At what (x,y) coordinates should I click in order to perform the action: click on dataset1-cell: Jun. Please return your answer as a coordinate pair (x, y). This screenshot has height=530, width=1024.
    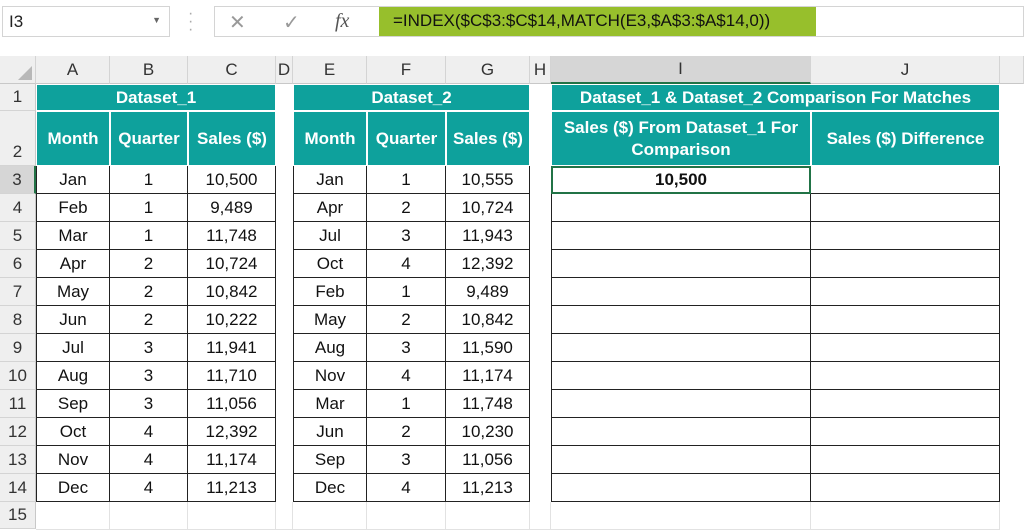
    Looking at the image, I should click on (73, 320).